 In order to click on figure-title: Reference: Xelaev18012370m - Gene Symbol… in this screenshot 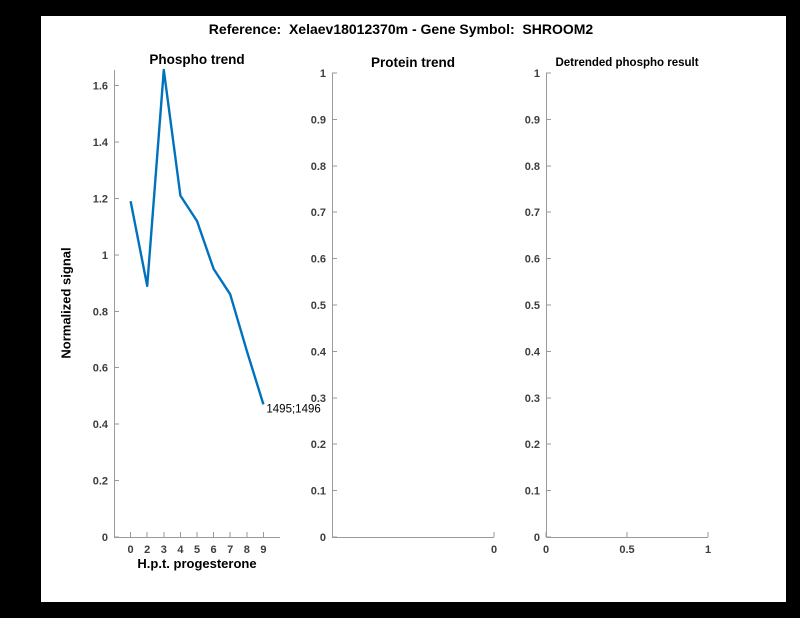, I will do `click(401, 29)`.